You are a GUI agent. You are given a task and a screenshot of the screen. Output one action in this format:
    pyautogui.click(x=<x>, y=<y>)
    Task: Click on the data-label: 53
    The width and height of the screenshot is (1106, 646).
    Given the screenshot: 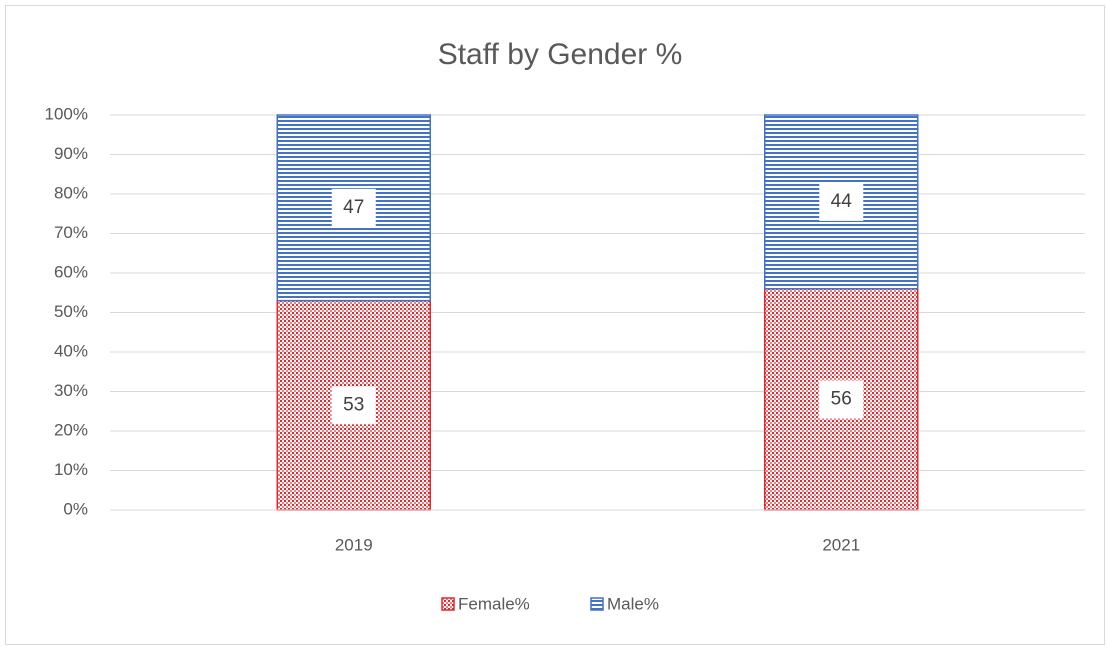 What is the action you would take?
    pyautogui.click(x=353, y=404)
    